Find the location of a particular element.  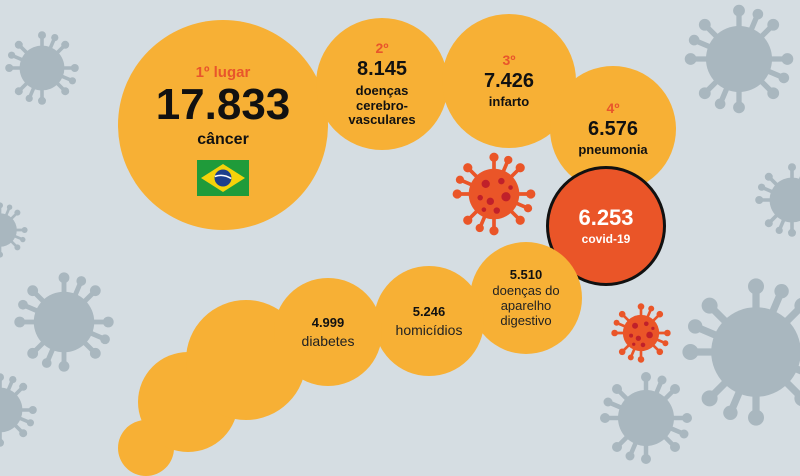

brazil-flag-icon is located at coordinates (223, 177).